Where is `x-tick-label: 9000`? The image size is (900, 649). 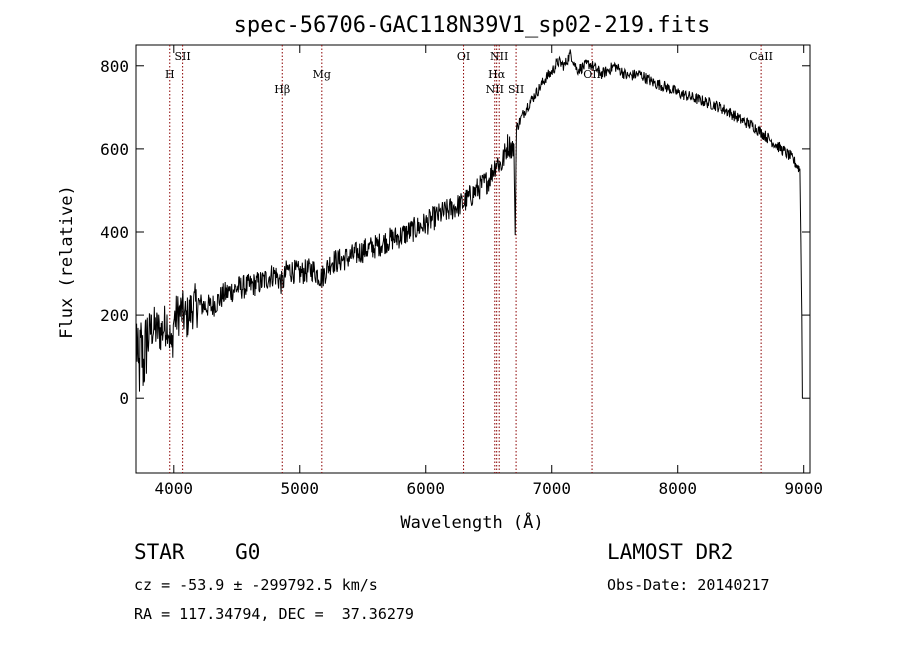 x-tick-label: 9000 is located at coordinates (803, 488).